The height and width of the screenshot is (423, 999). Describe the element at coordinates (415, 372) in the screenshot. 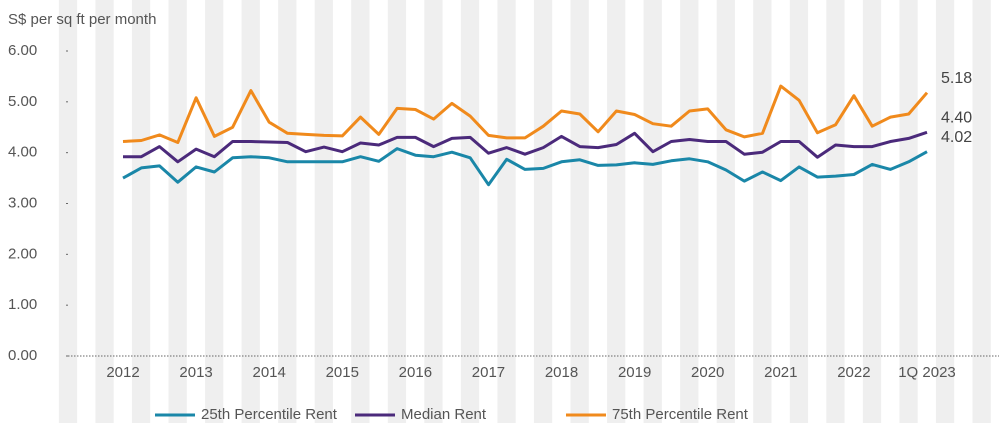

I see `x-tick-label: 2016` at that location.